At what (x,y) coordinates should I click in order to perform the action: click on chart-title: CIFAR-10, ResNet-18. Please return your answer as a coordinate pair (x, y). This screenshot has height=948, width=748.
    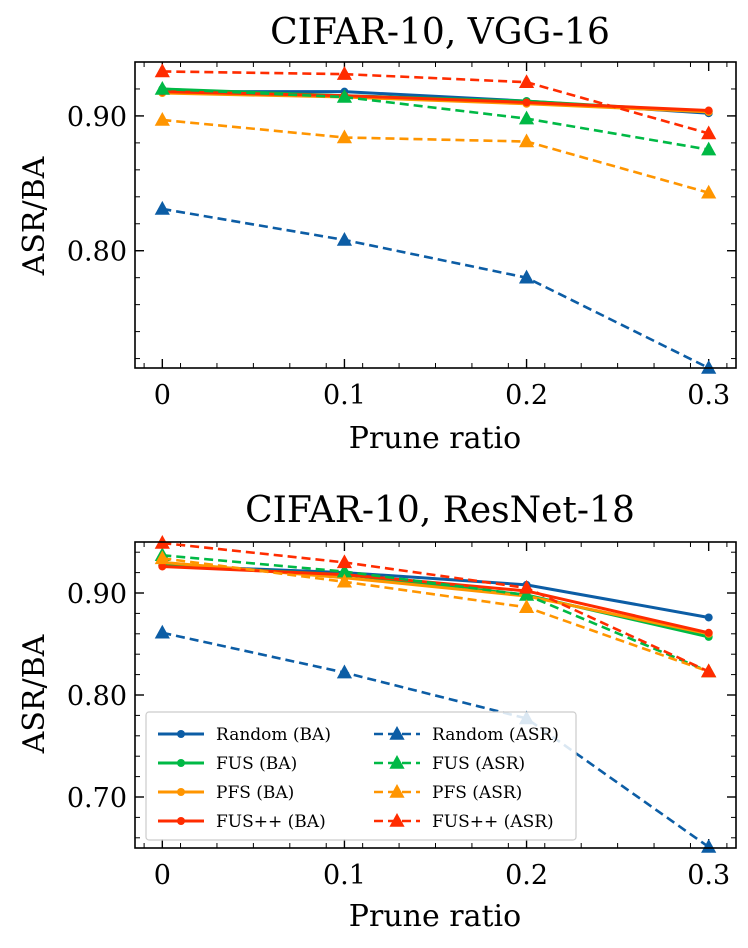
    Looking at the image, I should click on (440, 510).